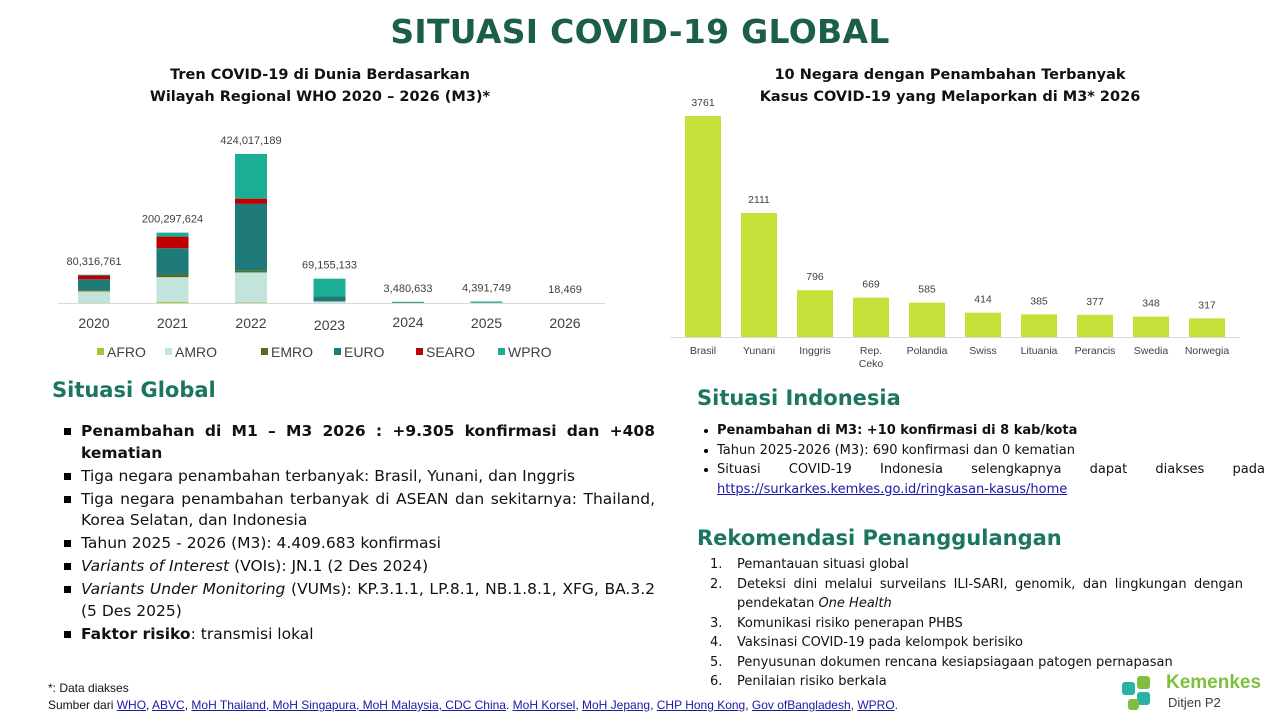  What do you see at coordinates (1095, 351) in the screenshot?
I see `category-label-perancis: Perancis` at bounding box center [1095, 351].